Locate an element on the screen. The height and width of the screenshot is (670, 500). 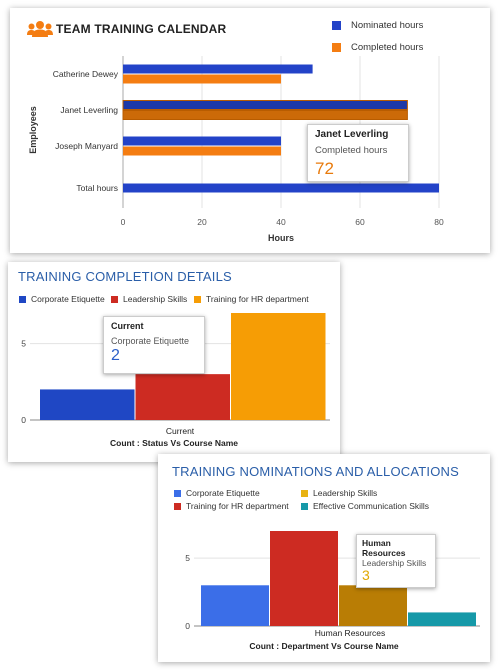
chart-tooltip: Janet Leverling Completed hours 72 is located at coordinates (358, 153).